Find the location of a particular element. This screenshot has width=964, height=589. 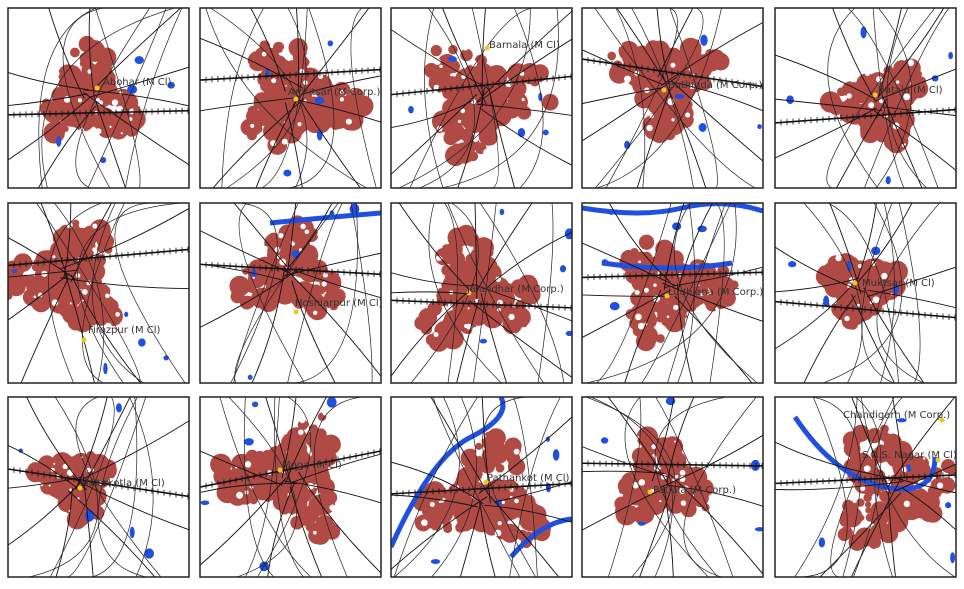

map-panel: Abohar (M Cl) is located at coordinates (98, 98).